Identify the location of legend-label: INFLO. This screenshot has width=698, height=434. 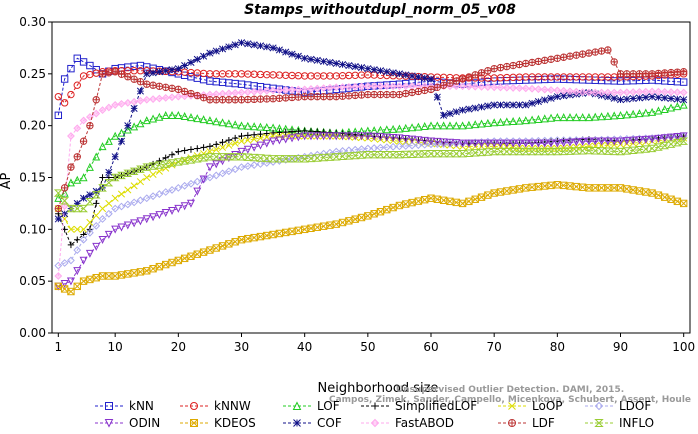
(636, 423).